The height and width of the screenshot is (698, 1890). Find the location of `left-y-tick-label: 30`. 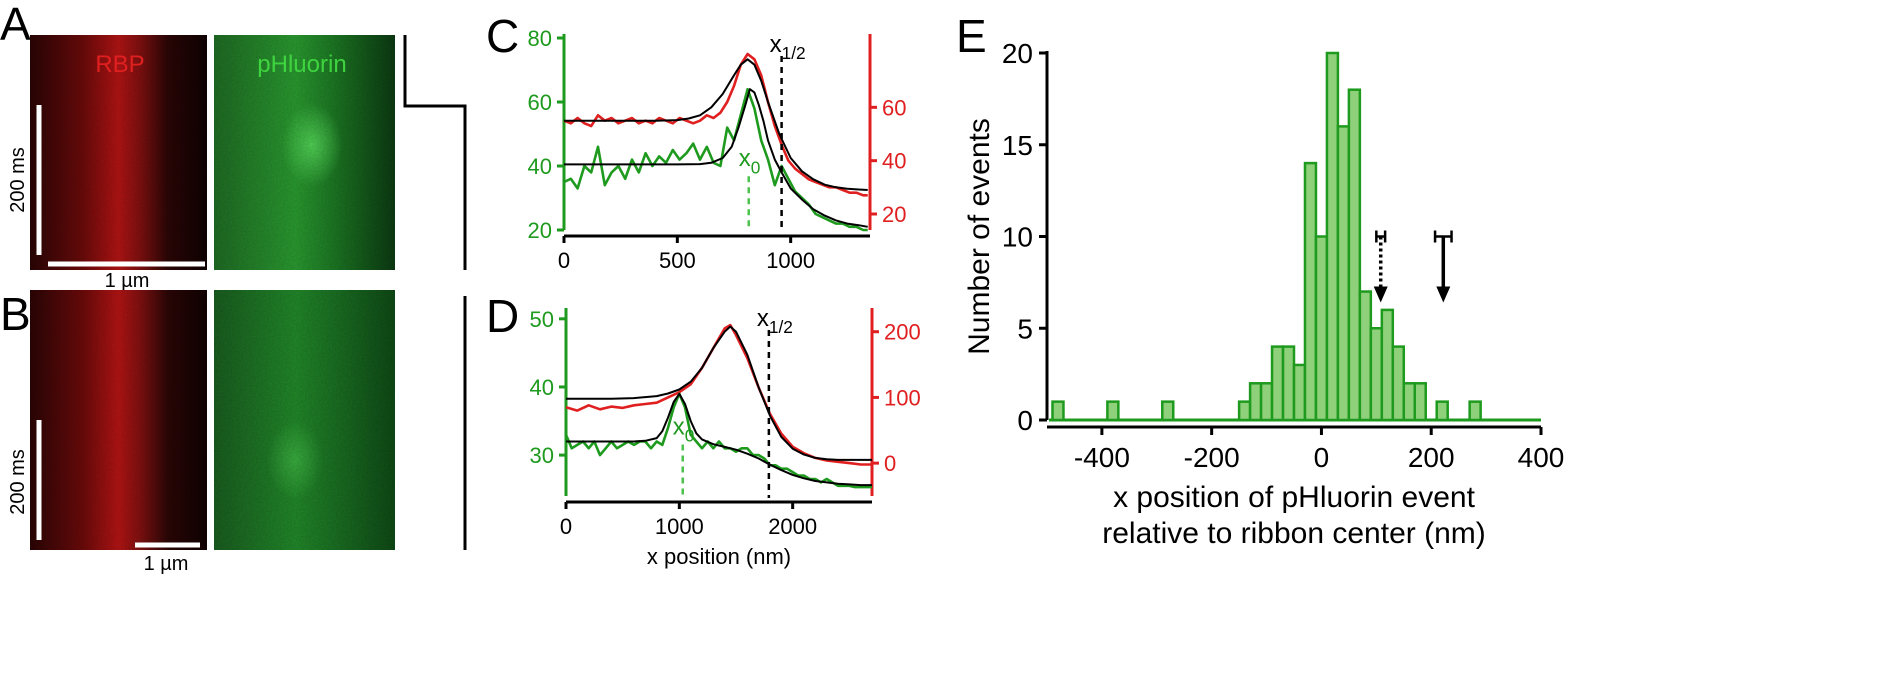

left-y-tick-label: 30 is located at coordinates (542, 455).